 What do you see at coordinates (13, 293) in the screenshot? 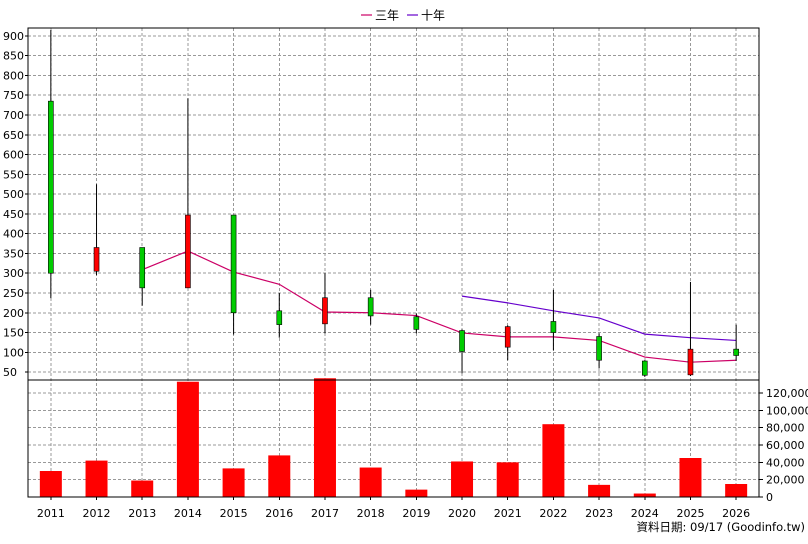
I see `price-tick-label: 250` at bounding box center [13, 293].